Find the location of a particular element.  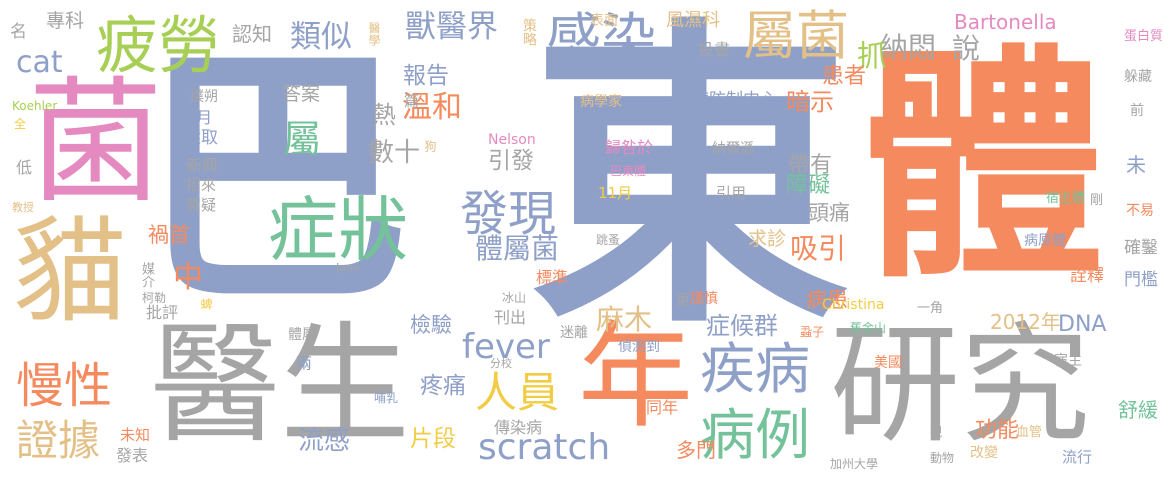

word-trigger: 引發 is located at coordinates (511, 161).